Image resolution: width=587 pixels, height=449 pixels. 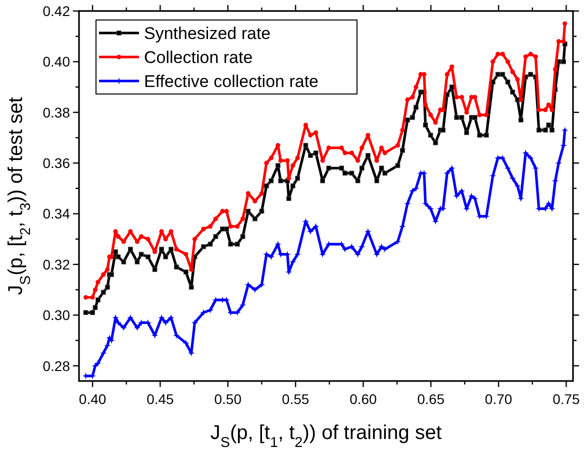 I want to click on x-tick-label: 0.70, so click(x=498, y=399).